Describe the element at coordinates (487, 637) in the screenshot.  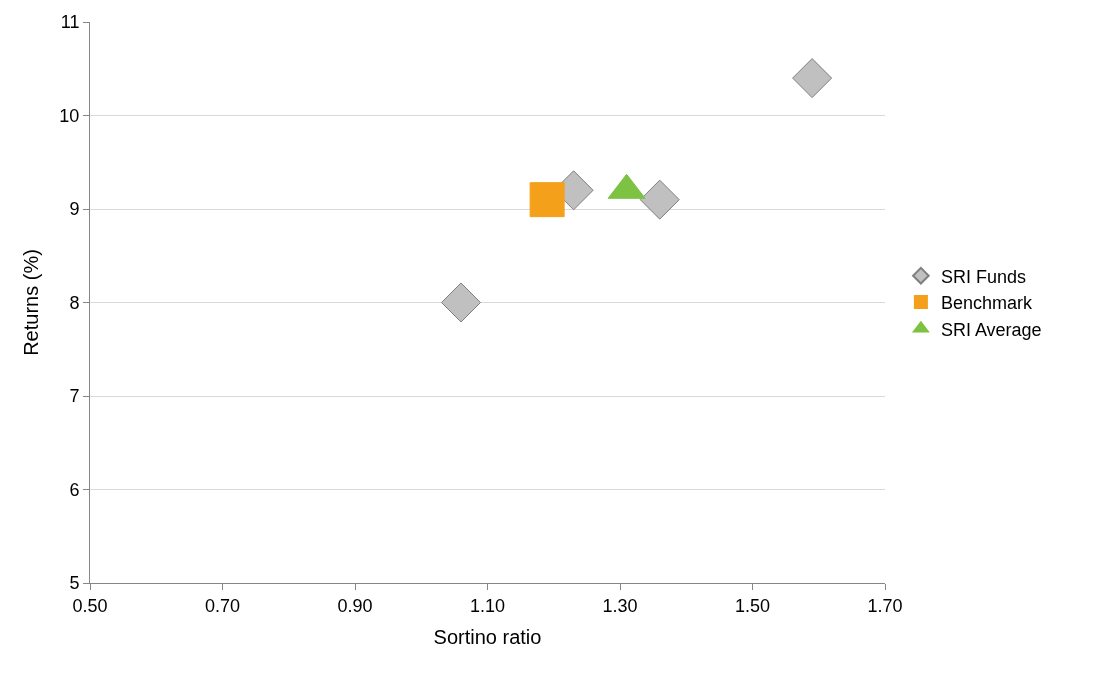
I see `x-axis-title: Sortino ratio` at that location.